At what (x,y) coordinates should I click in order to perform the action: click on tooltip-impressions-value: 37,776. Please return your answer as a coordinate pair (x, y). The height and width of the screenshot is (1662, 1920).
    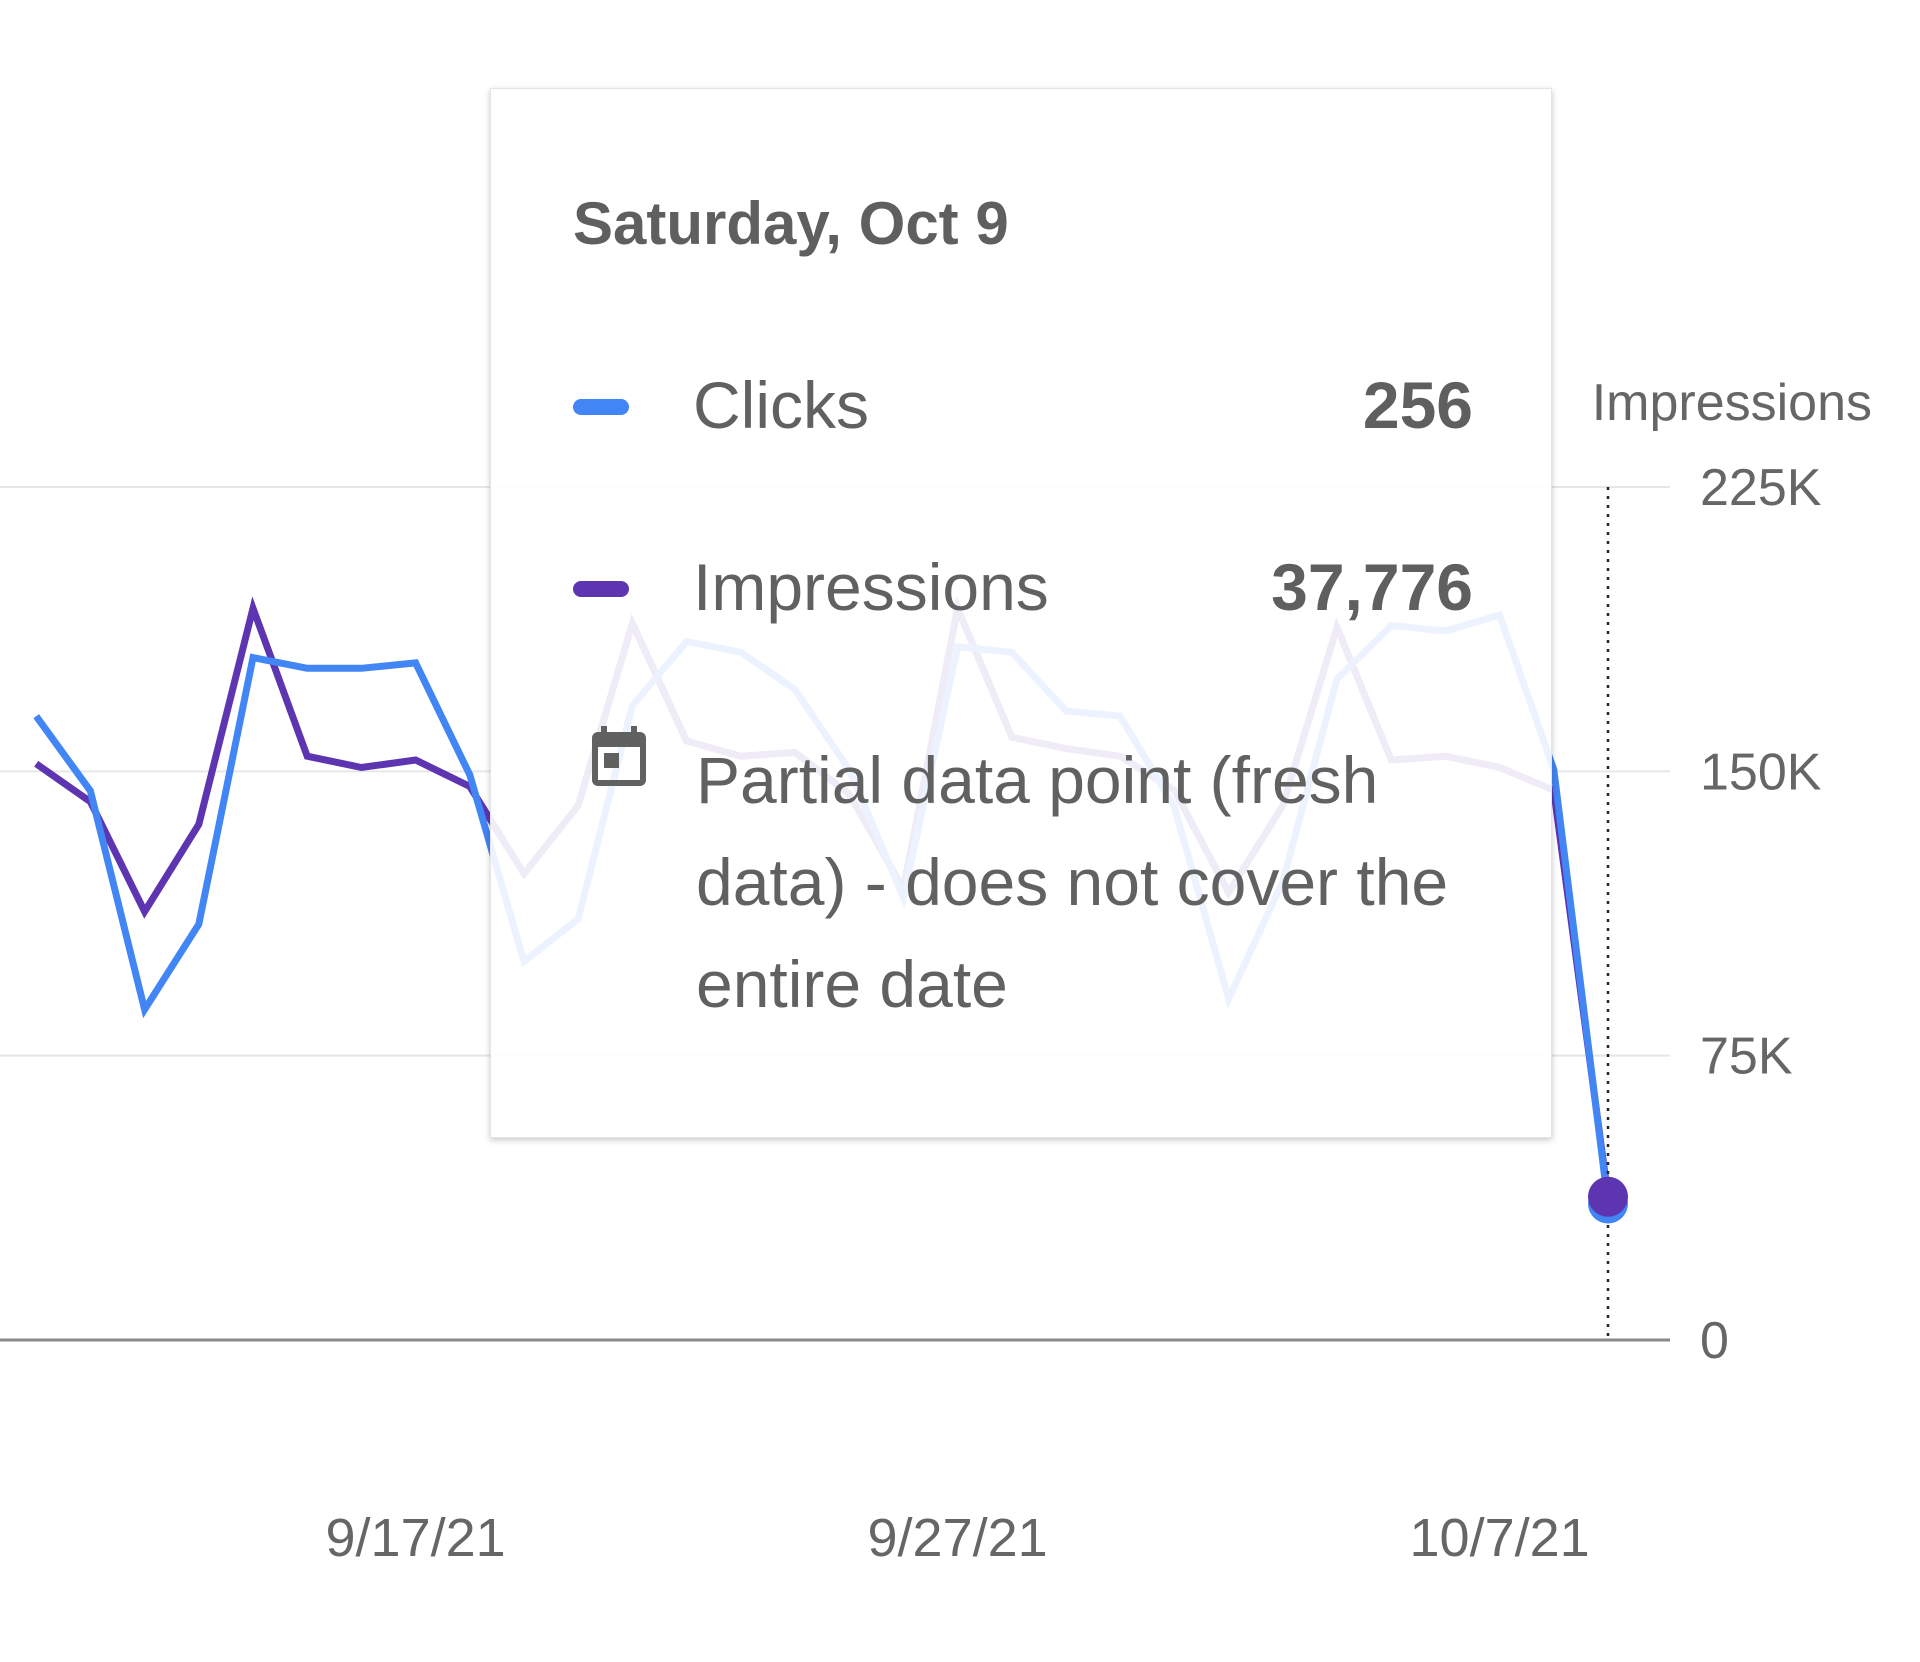
    Looking at the image, I should click on (1372, 587).